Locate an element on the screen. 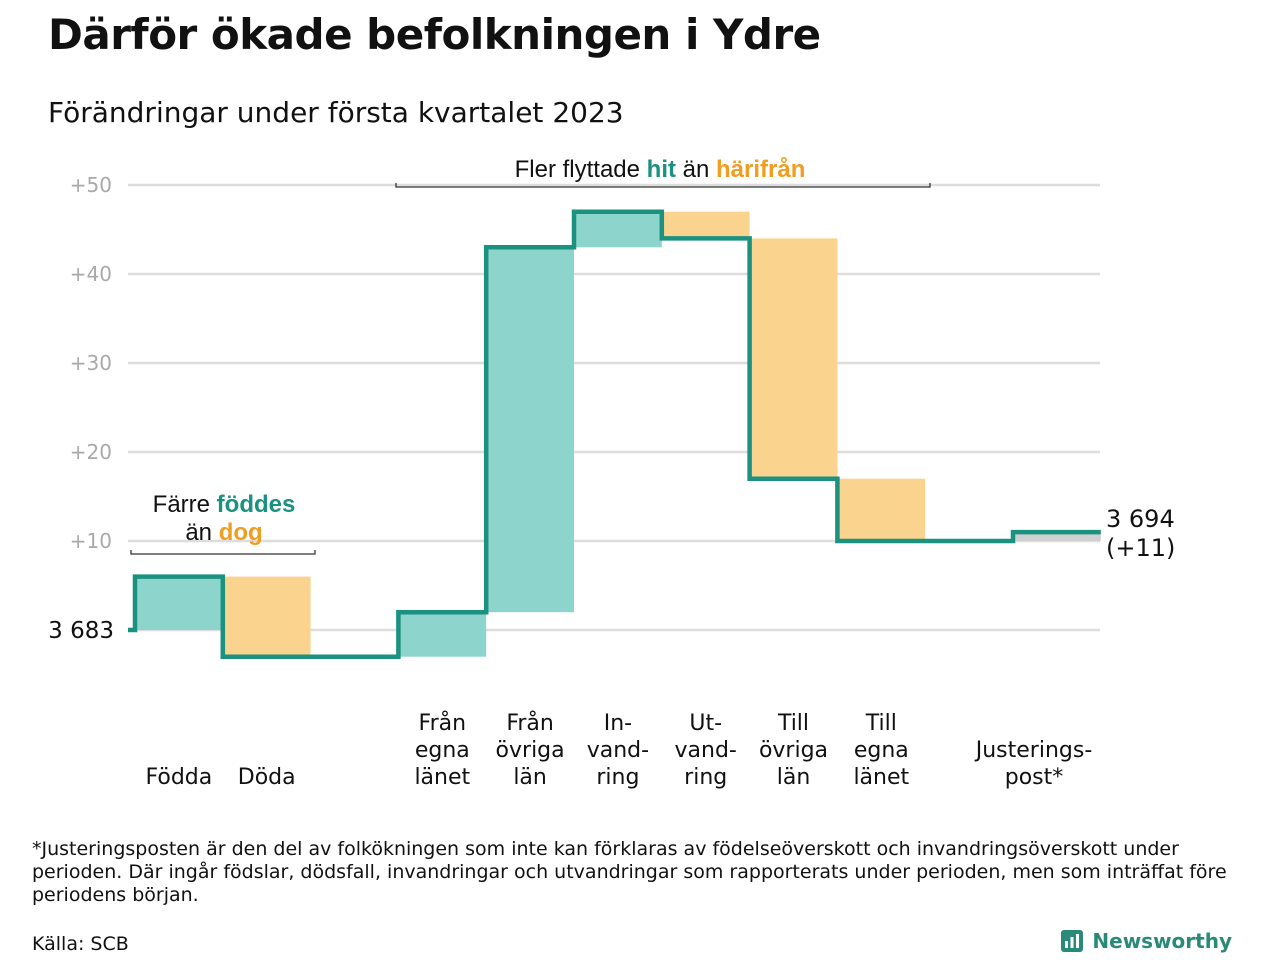  category-label: Döda is located at coordinates (267, 777).